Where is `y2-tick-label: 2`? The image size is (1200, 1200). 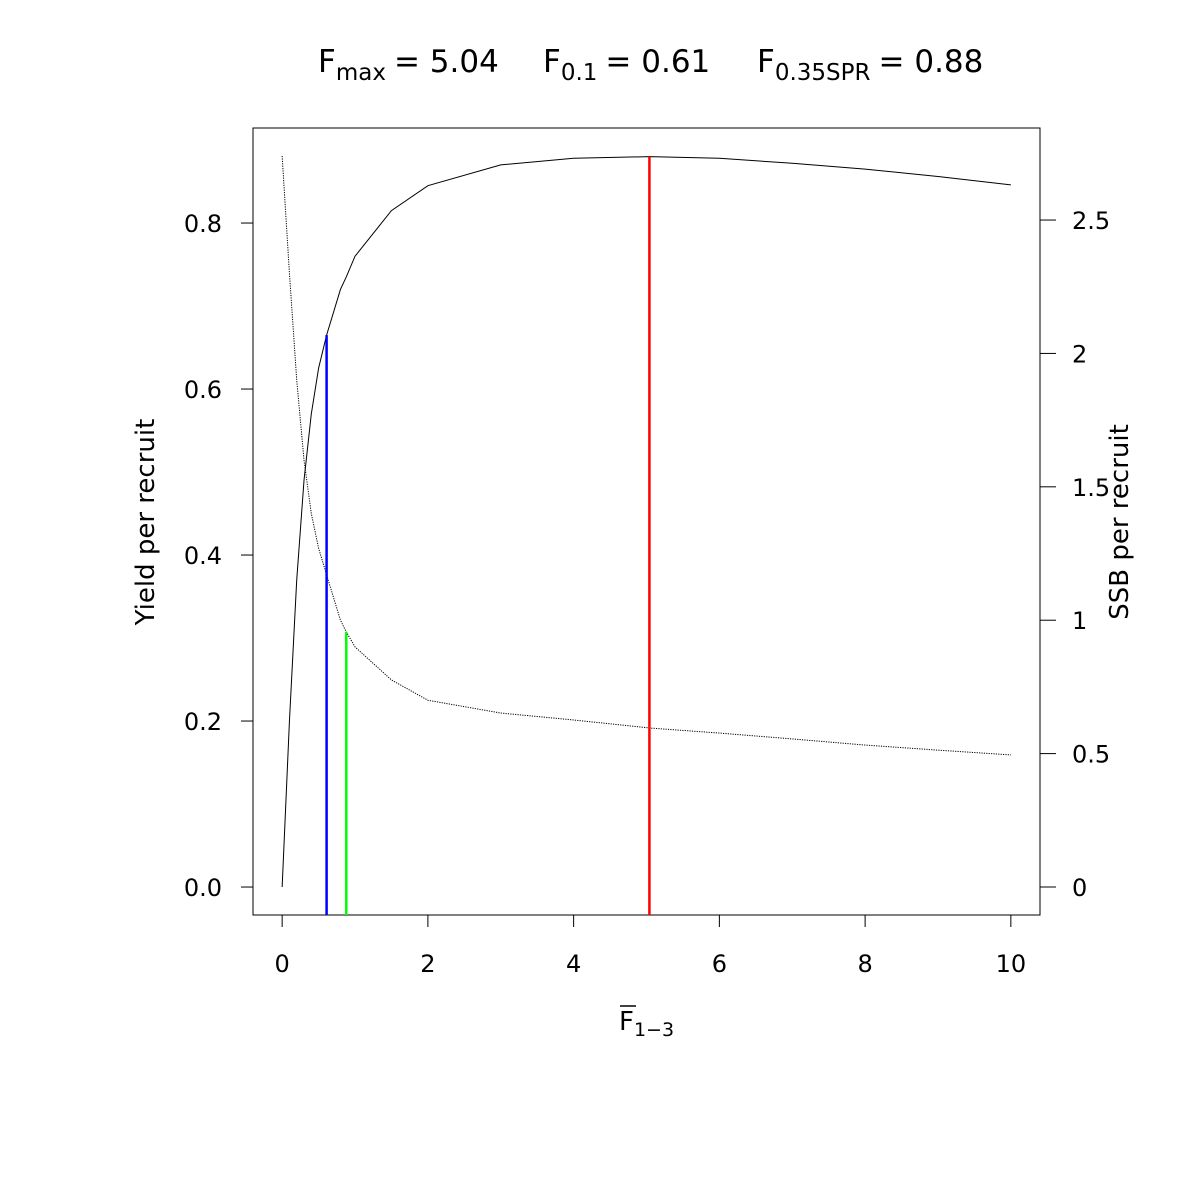
y2-tick-label: 2 is located at coordinates (1079, 354).